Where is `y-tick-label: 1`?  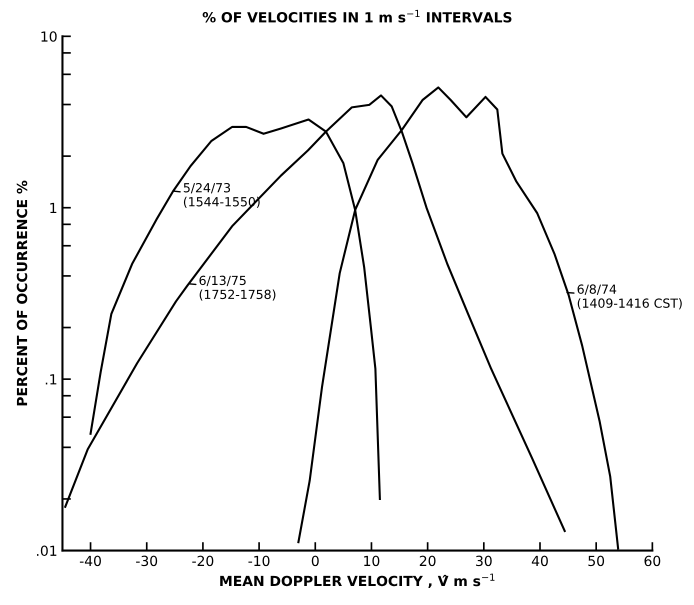 y-tick-label: 1 is located at coordinates (53, 207).